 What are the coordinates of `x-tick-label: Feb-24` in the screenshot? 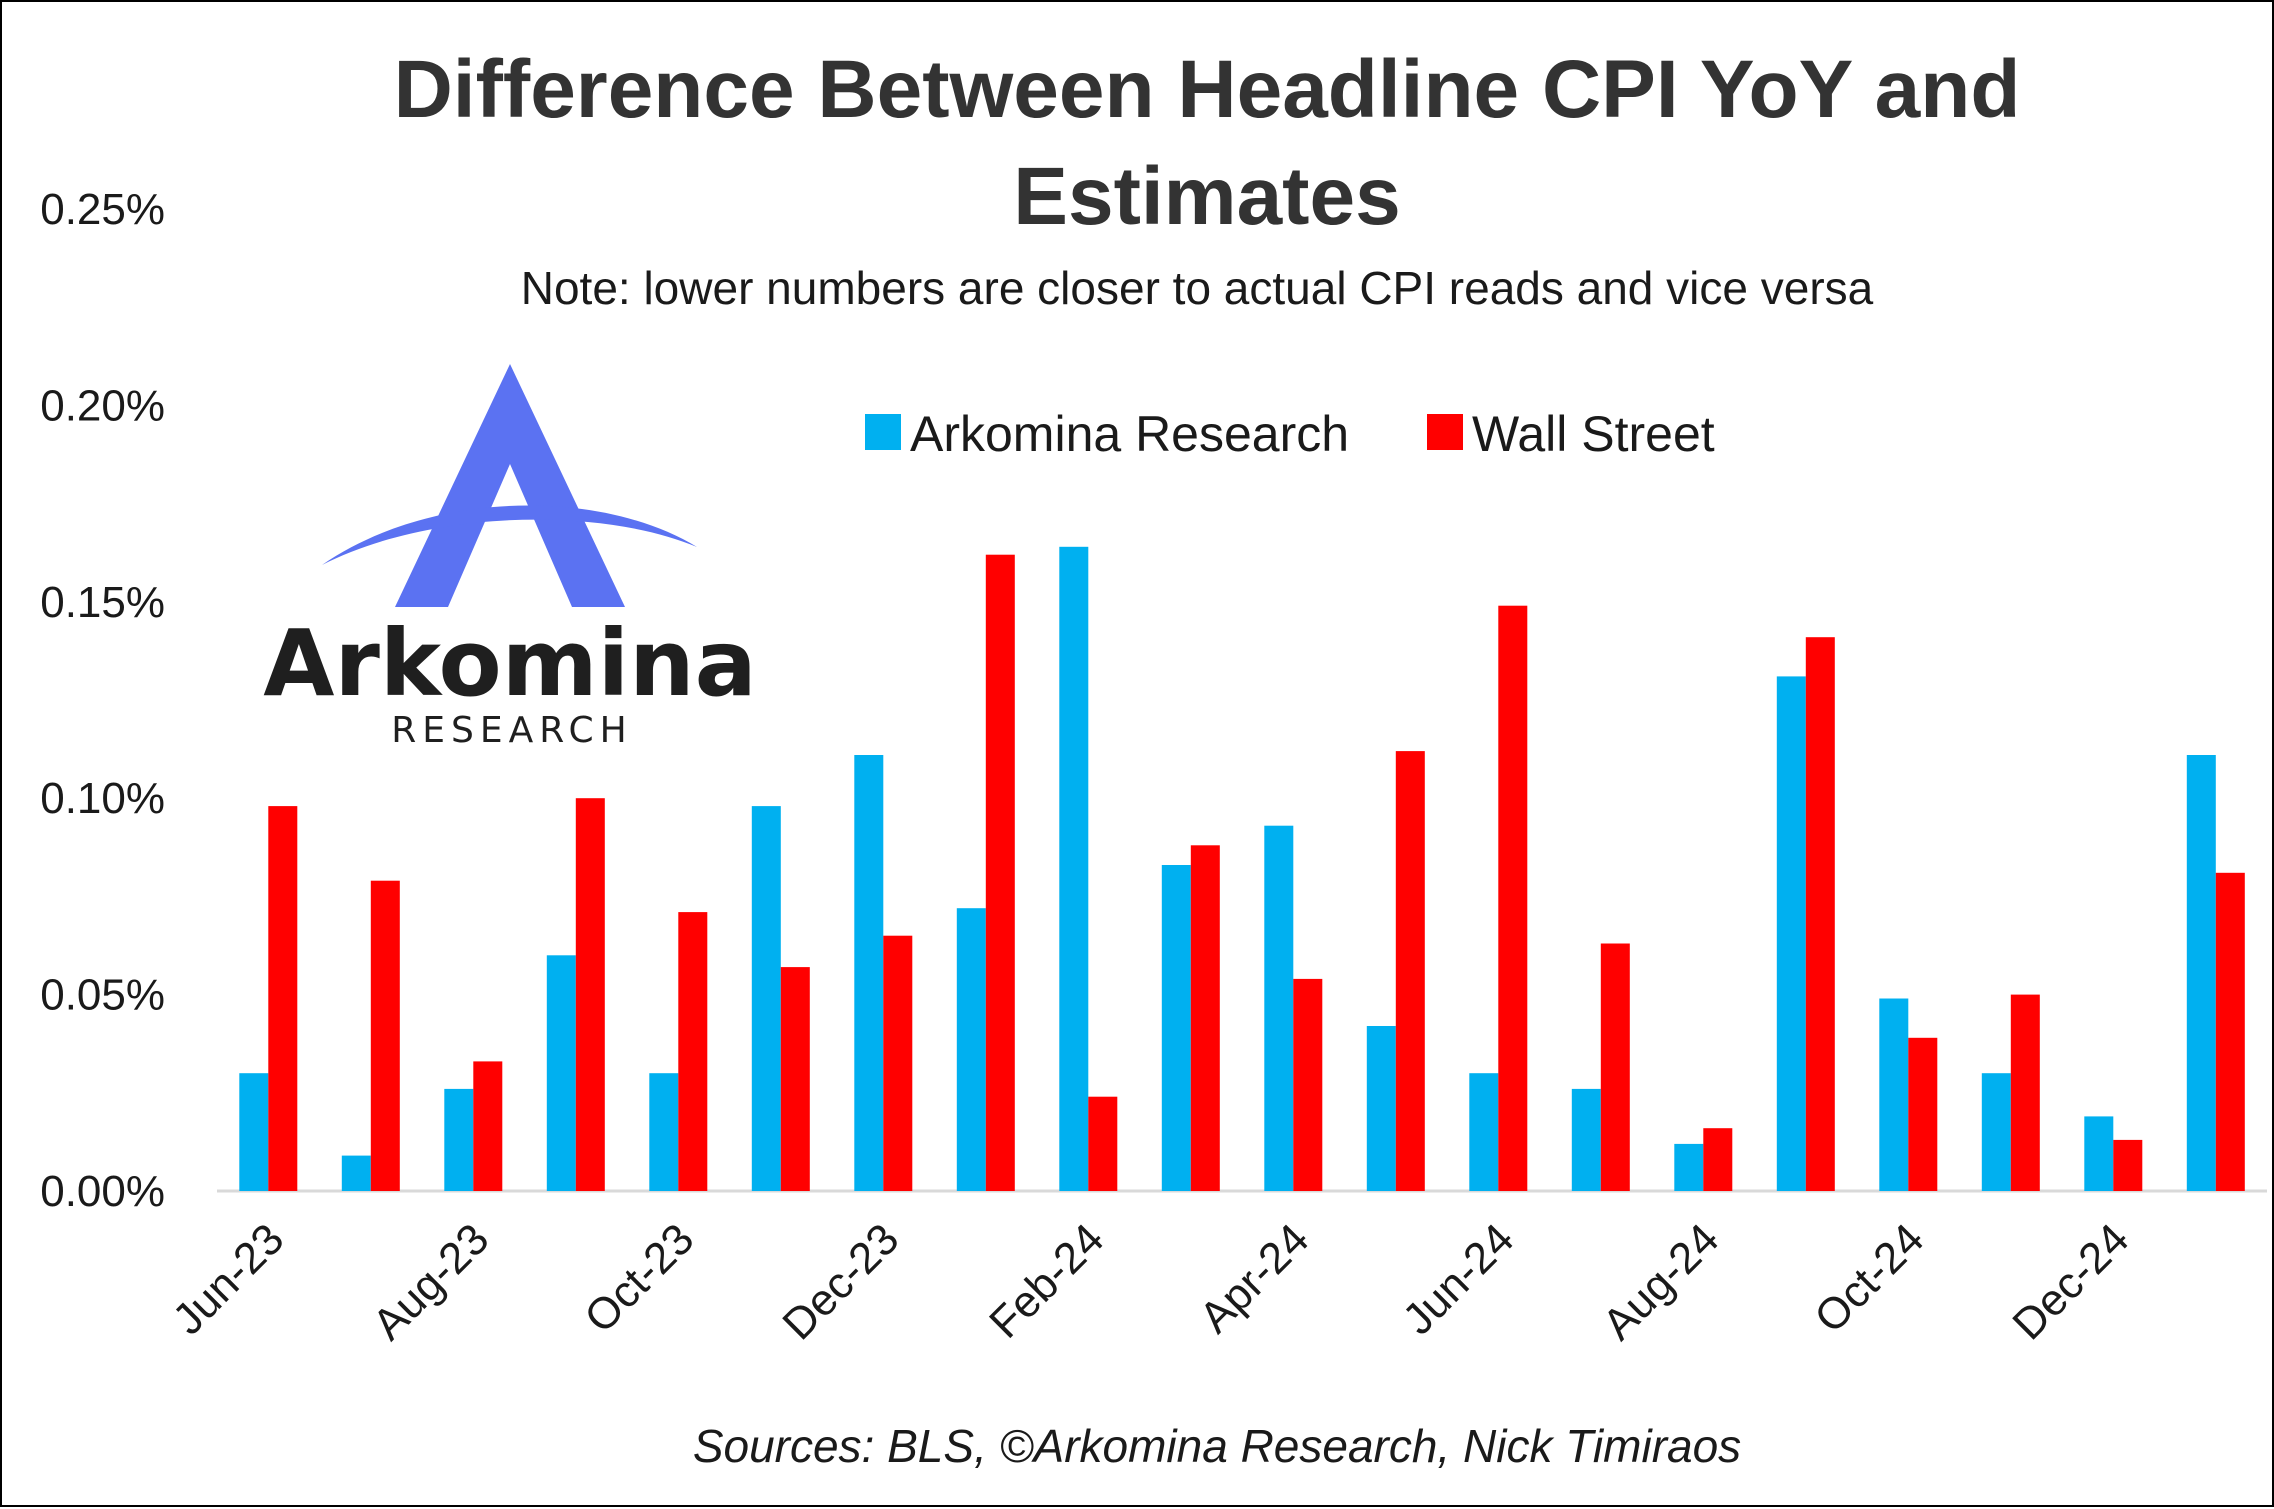 It's located at (1046, 1280).